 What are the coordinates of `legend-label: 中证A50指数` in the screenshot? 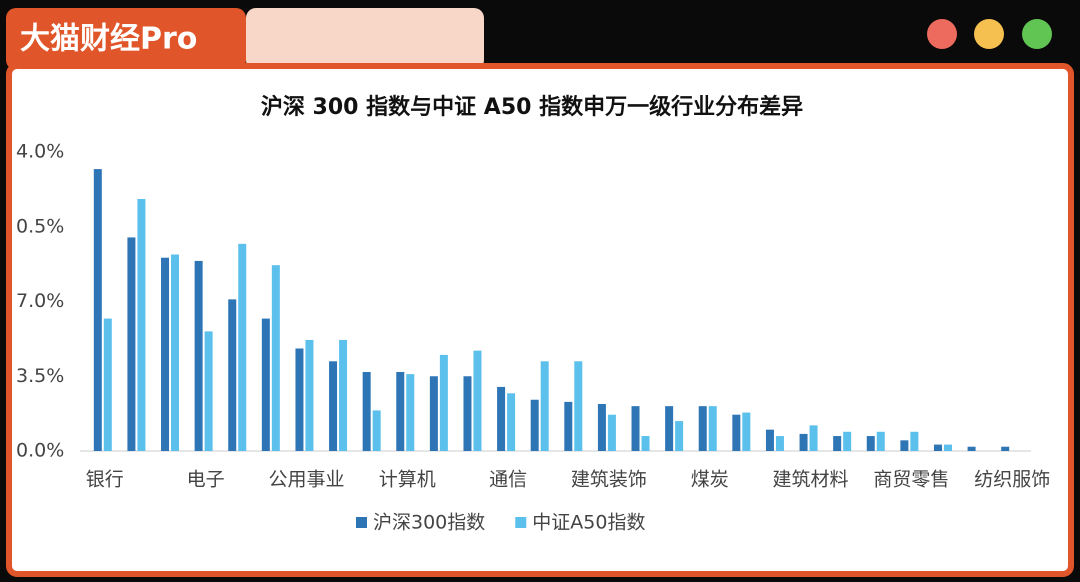 It's located at (588, 523).